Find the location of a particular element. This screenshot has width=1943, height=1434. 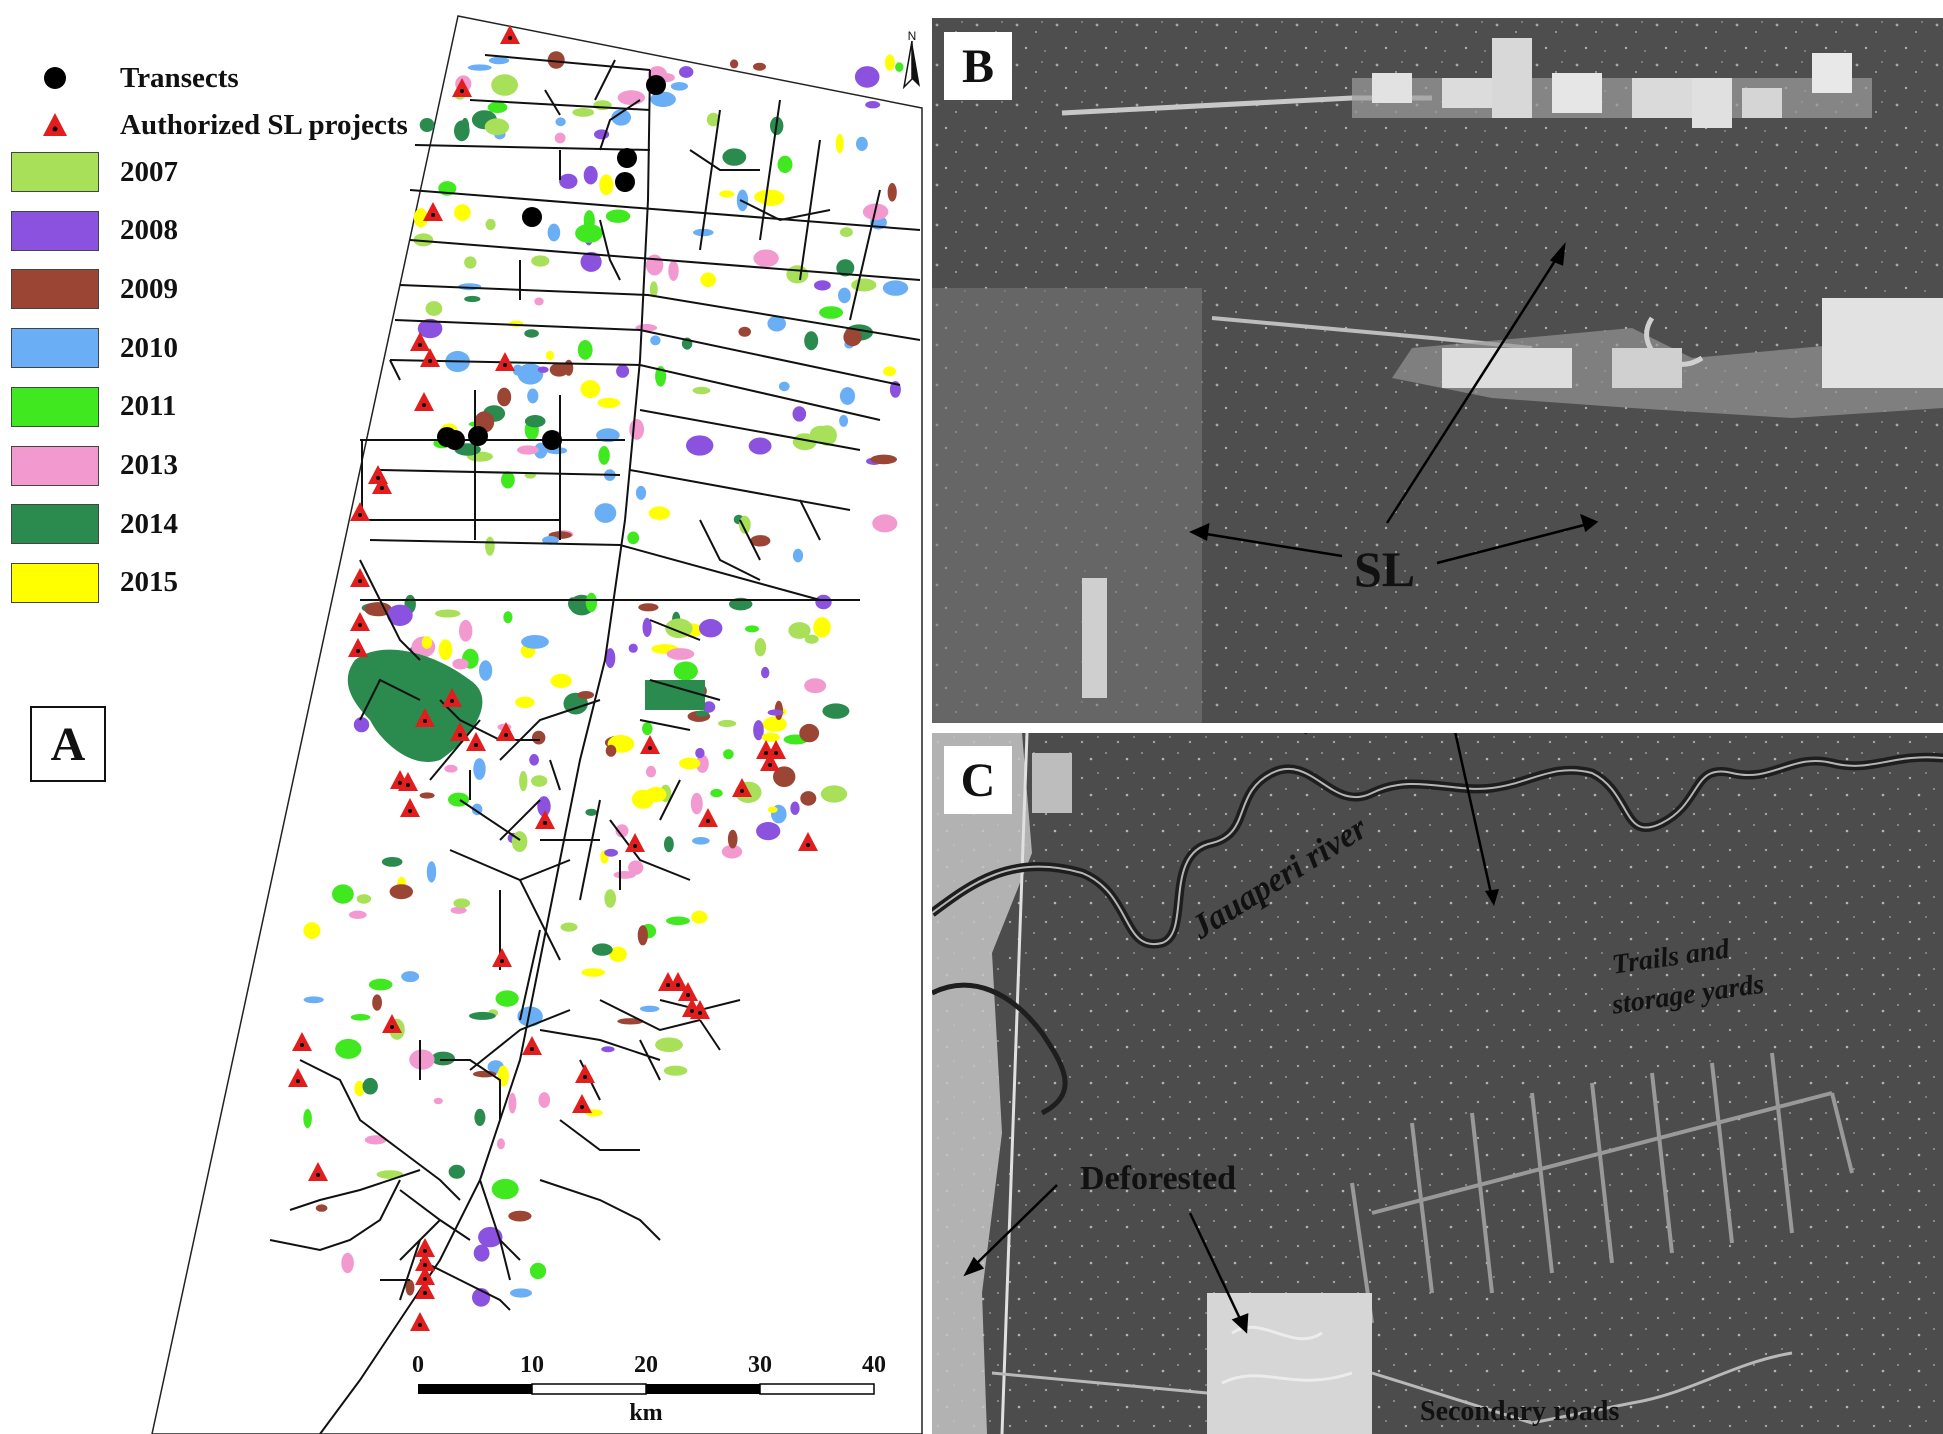

legend-item-2010: 2010 is located at coordinates (94, 348).